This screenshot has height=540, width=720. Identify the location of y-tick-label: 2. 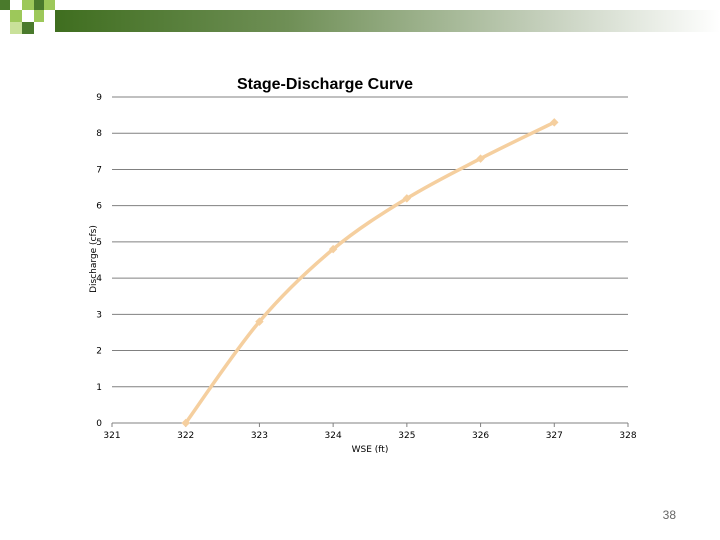
(99, 352).